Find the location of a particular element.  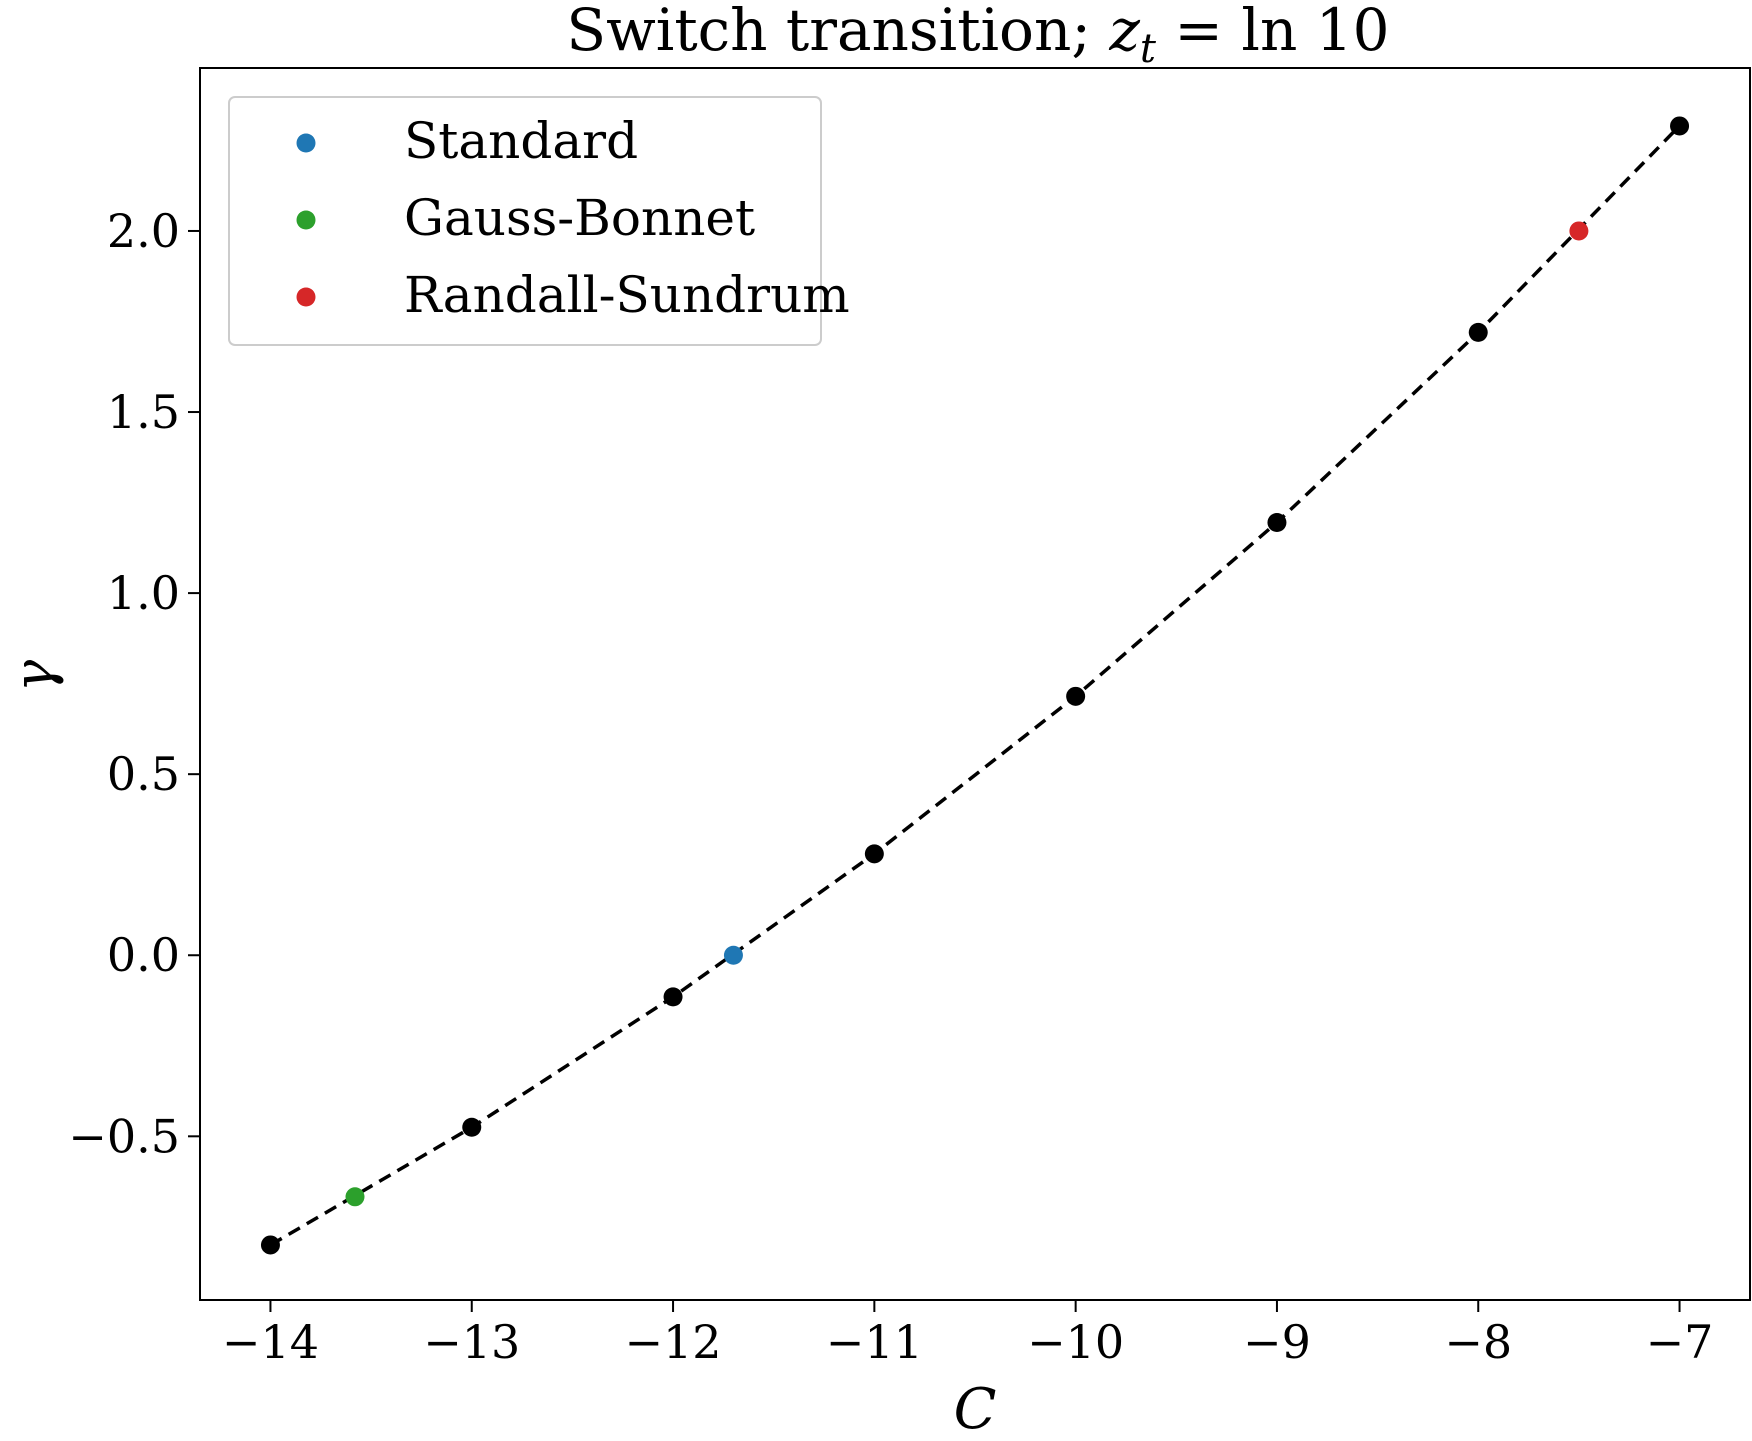

legend-label: Gauss-Bonnet is located at coordinates (579, 218).